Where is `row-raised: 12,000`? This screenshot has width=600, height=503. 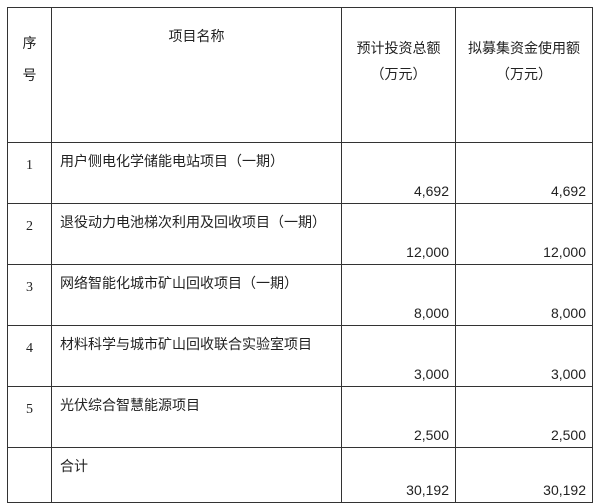 row-raised: 12,000 is located at coordinates (524, 234).